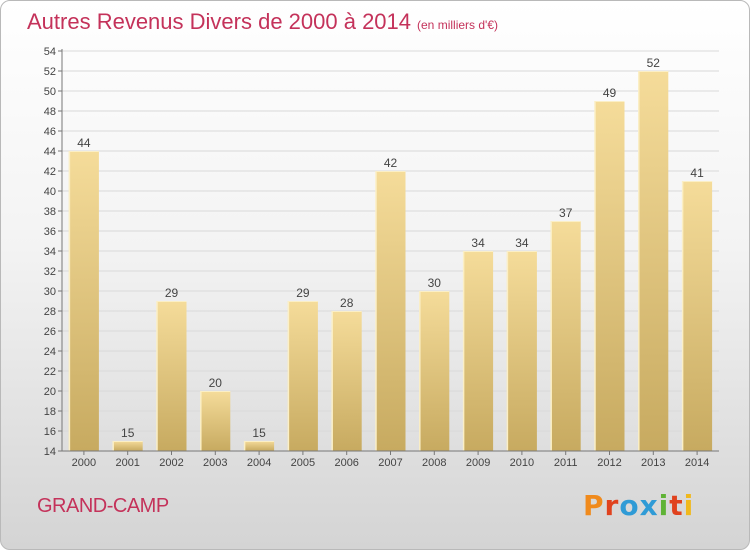 This screenshot has height=550, width=750. What do you see at coordinates (171, 463) in the screenshot?
I see `x-tick-label: 2002` at bounding box center [171, 463].